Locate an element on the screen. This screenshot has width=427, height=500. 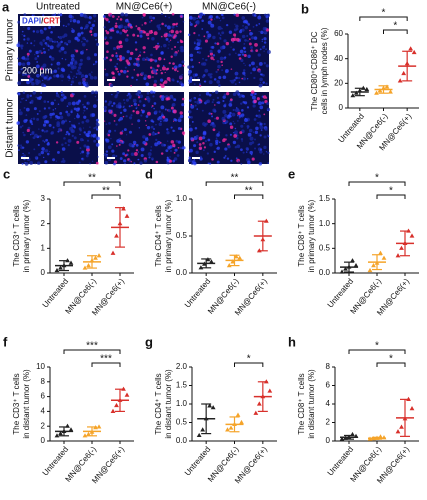
column-header: MN@Ce6(-) is located at coordinates (229, 7).